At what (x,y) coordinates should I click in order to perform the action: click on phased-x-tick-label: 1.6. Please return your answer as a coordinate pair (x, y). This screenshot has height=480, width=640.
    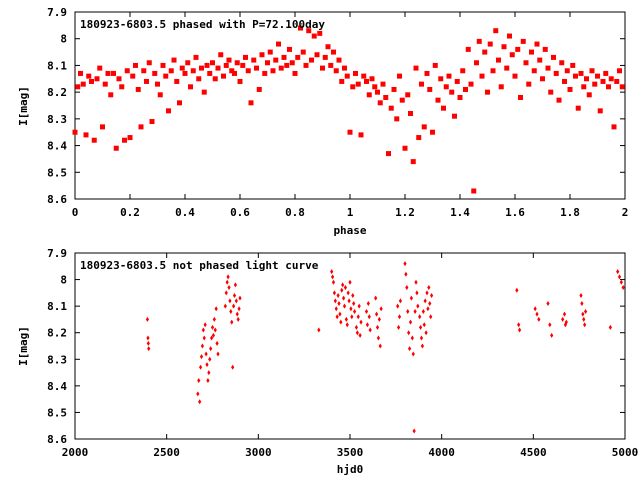
    Looking at the image, I should click on (515, 212).